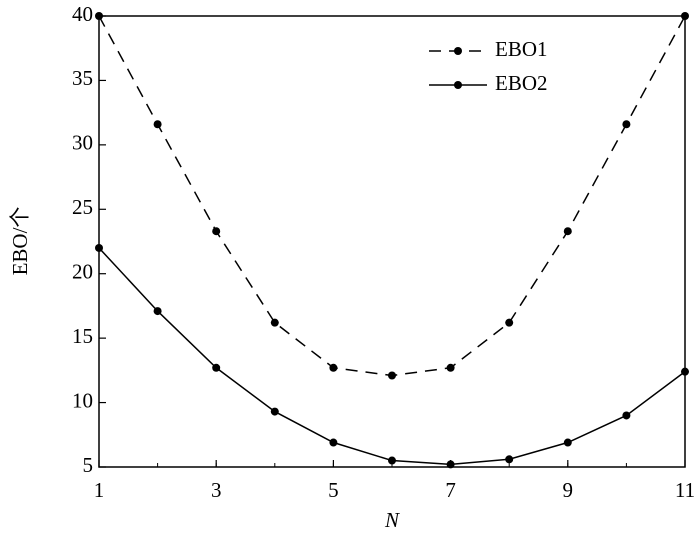 The width and height of the screenshot is (700, 542). What do you see at coordinates (521, 49) in the screenshot?
I see `legend-label: EBO1` at bounding box center [521, 49].